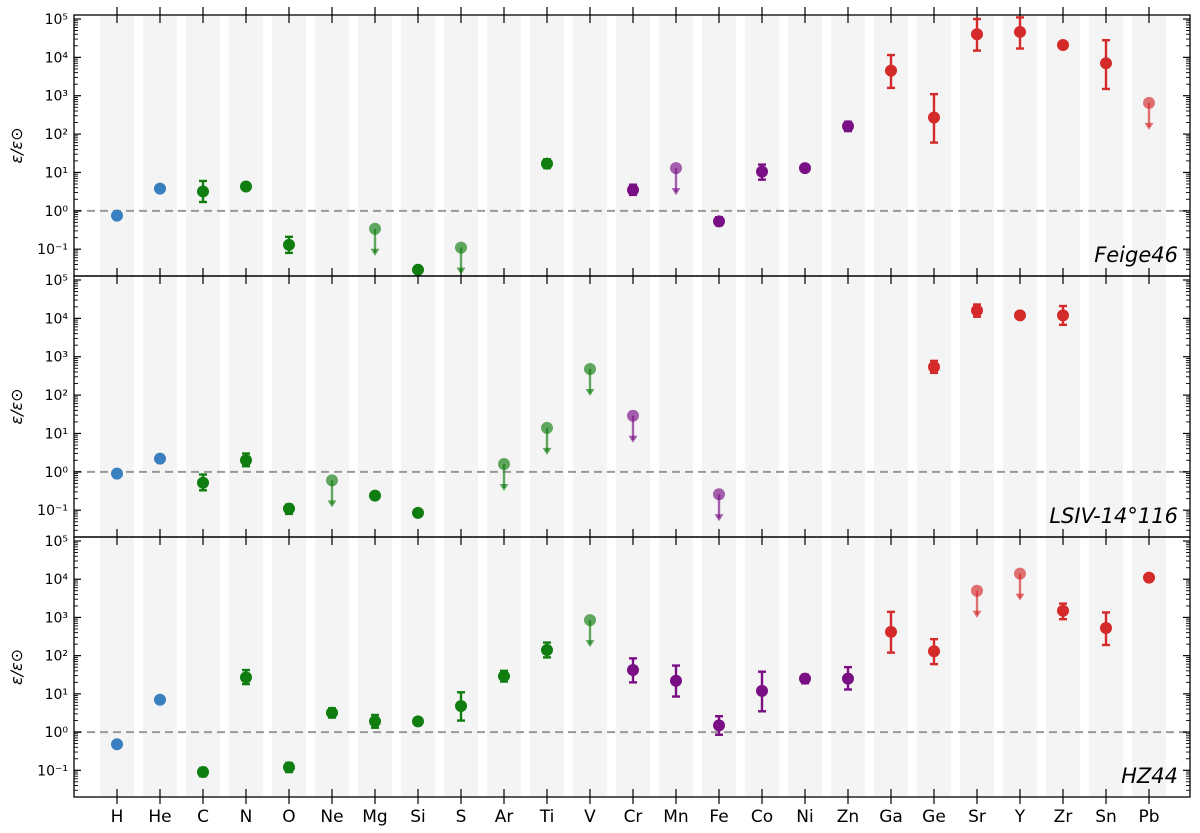  What do you see at coordinates (332, 480) in the screenshot?
I see `data-point-Ne` at bounding box center [332, 480].